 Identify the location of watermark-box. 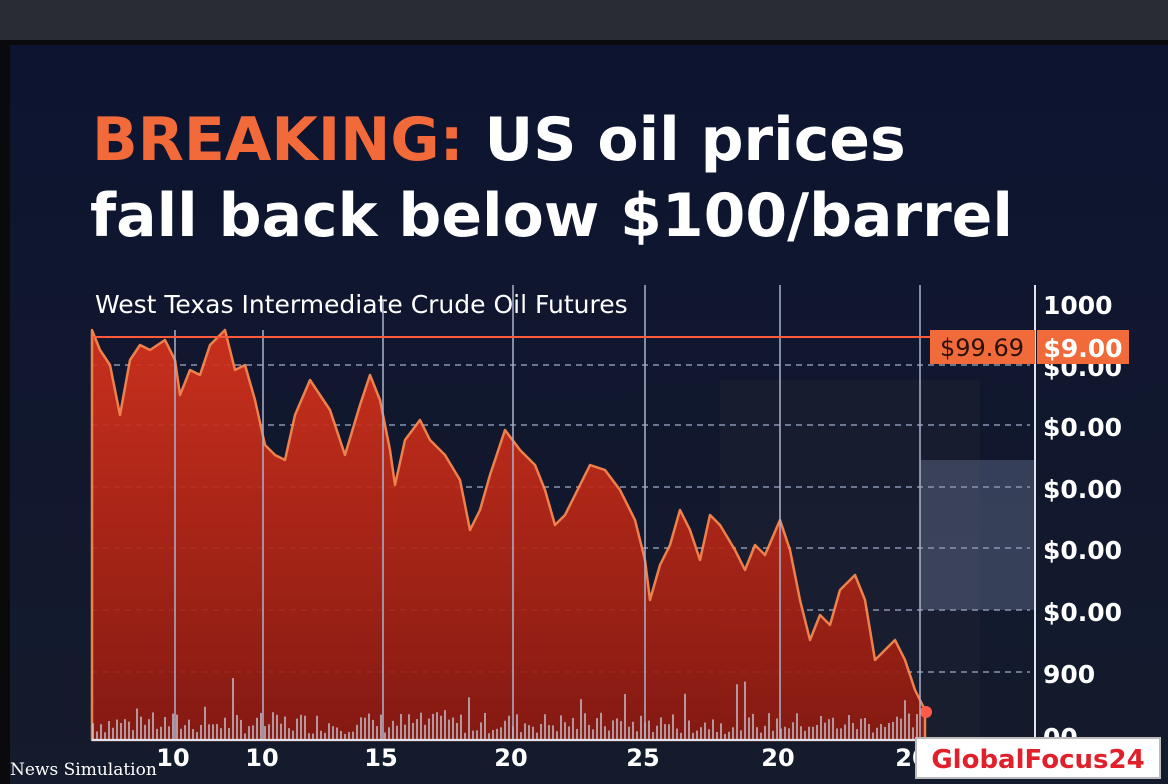
(1038, 758).